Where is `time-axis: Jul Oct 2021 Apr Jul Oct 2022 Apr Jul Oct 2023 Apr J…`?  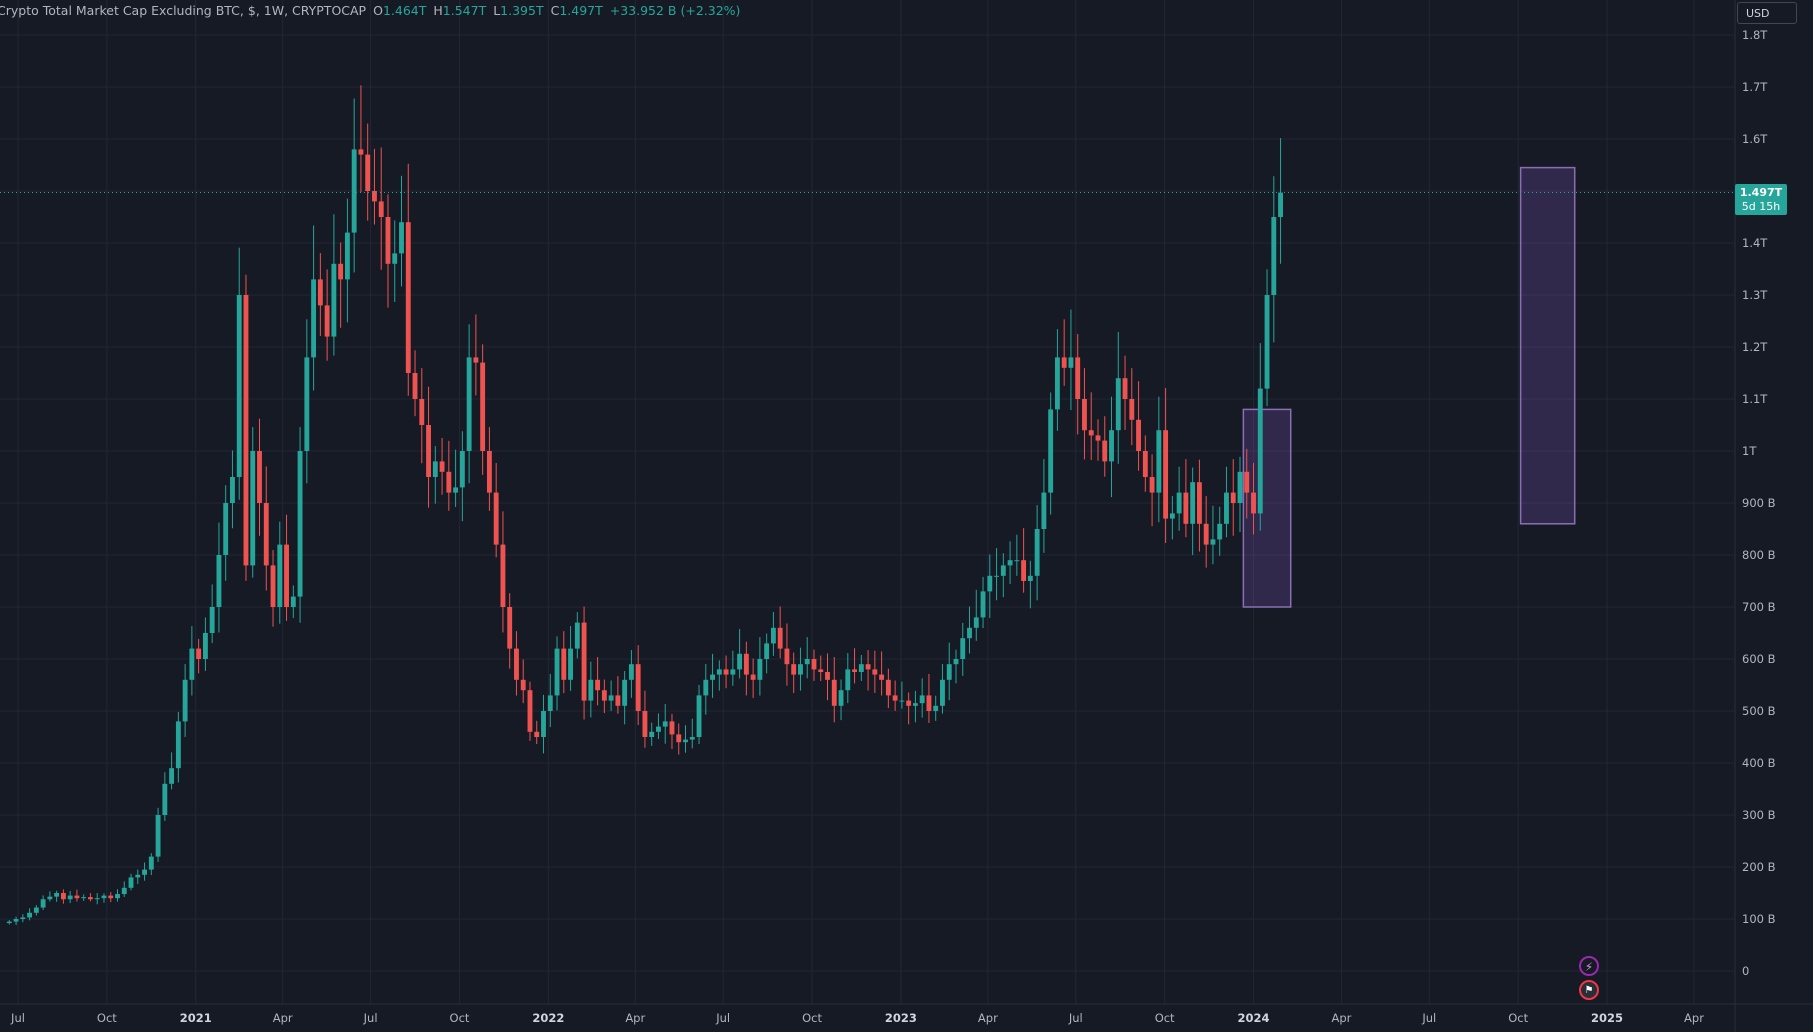
time-axis: Jul Oct 2021 Apr Jul Oct 2022 Apr Jul Oct 2023 Apr J… is located at coordinates (906, 1014).